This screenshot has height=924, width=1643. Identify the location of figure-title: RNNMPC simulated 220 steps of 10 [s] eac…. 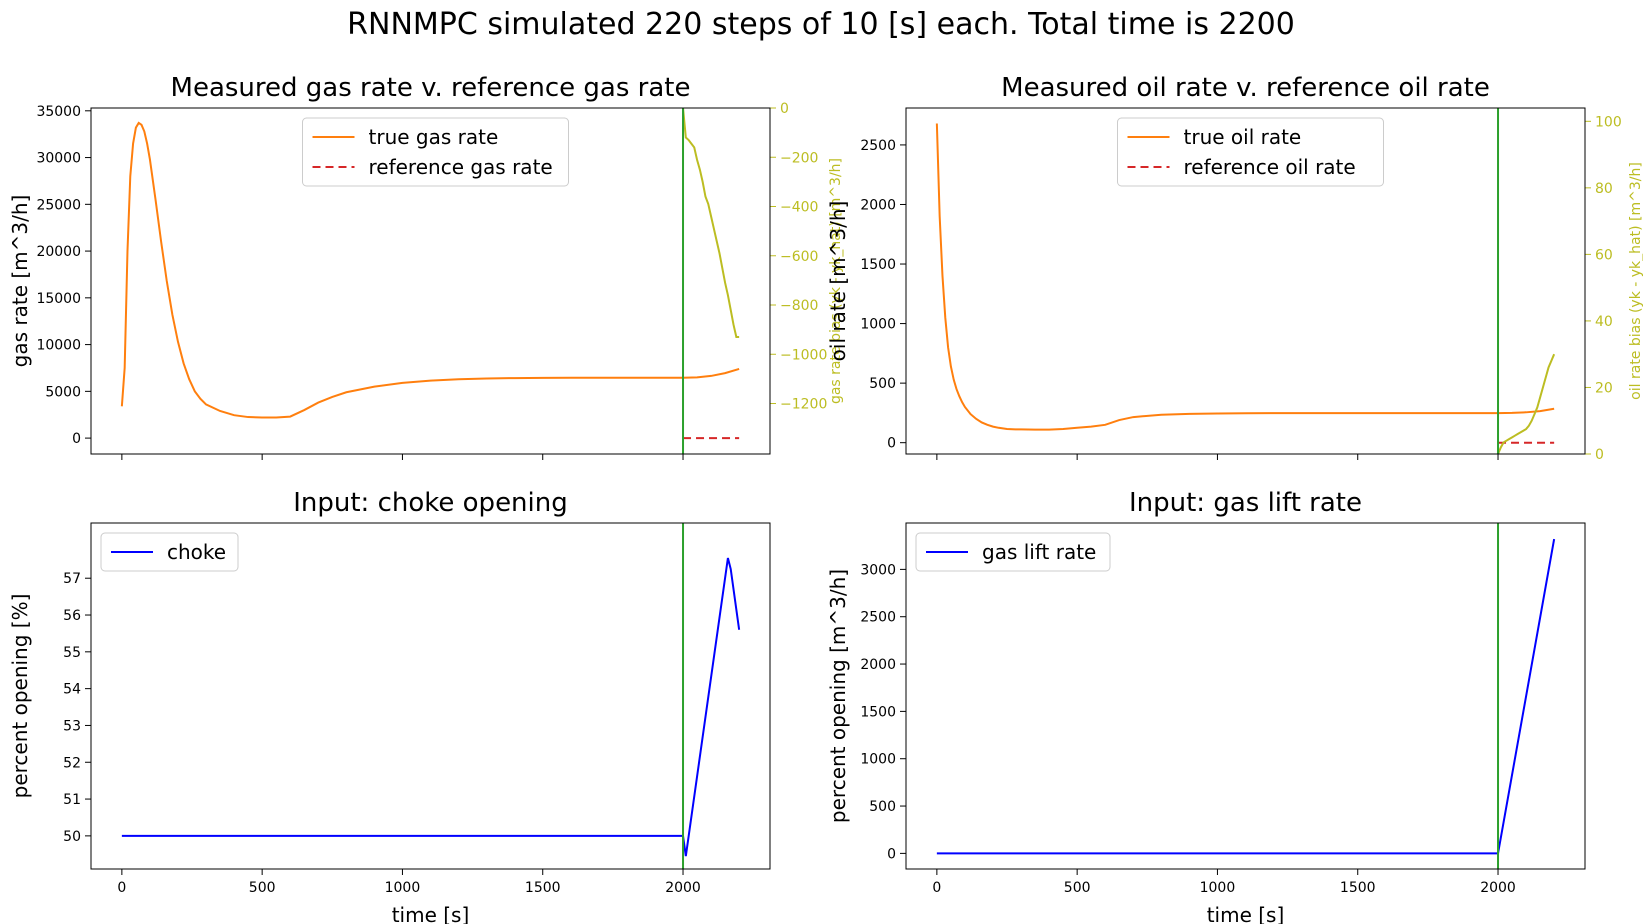
(821, 24).